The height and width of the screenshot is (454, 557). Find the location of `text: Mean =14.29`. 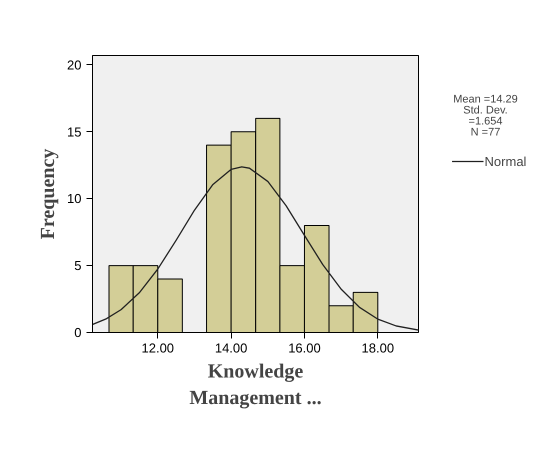

text: Mean =14.29 is located at coordinates (485, 100).